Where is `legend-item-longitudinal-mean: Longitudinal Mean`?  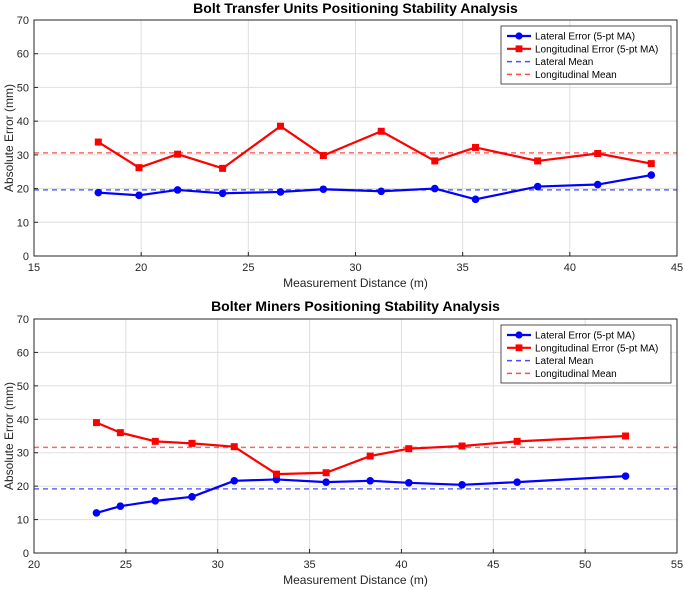
legend-item-longitudinal-mean: Longitudinal Mean is located at coordinates (562, 374).